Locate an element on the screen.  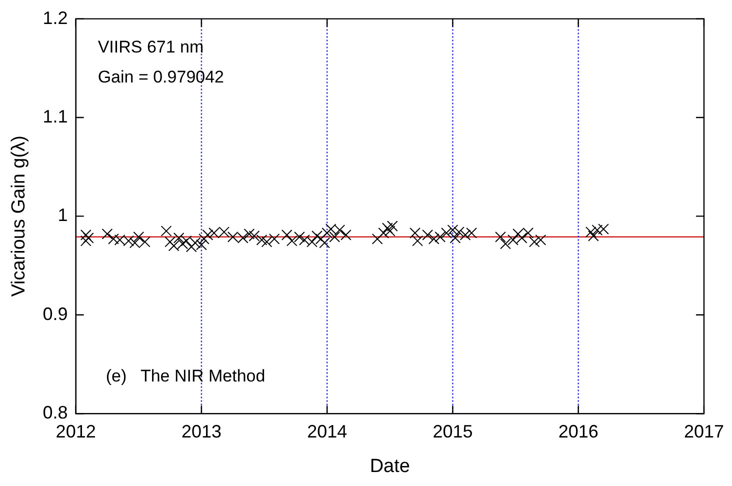
y-tick-label: 0.8 is located at coordinates (55, 412).